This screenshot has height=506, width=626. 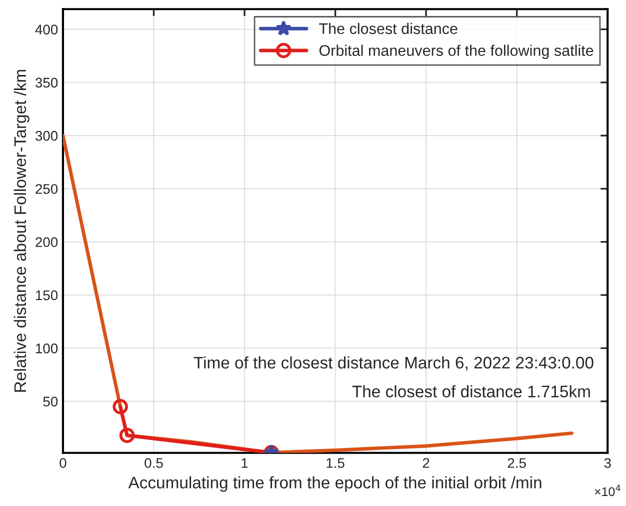 What do you see at coordinates (47, 295) in the screenshot?
I see `y-tick-label: 150` at bounding box center [47, 295].